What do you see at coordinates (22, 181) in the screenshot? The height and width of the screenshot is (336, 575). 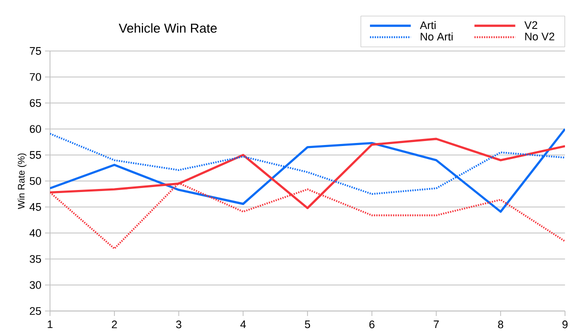 I see `y-axis-title: Win Rate (%)` at bounding box center [22, 181].